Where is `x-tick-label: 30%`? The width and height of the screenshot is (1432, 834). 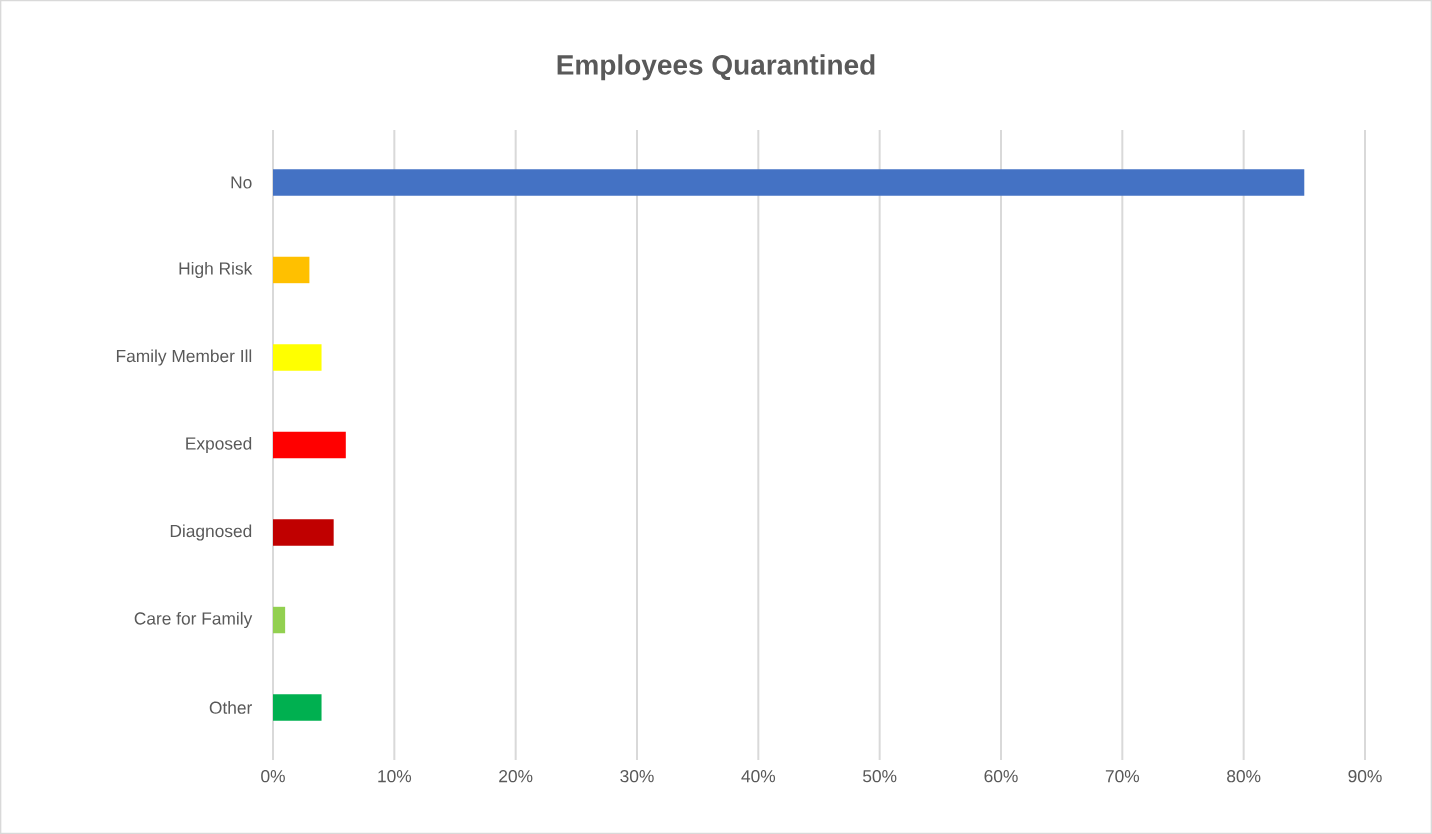
x-tick-label: 30% is located at coordinates (637, 776).